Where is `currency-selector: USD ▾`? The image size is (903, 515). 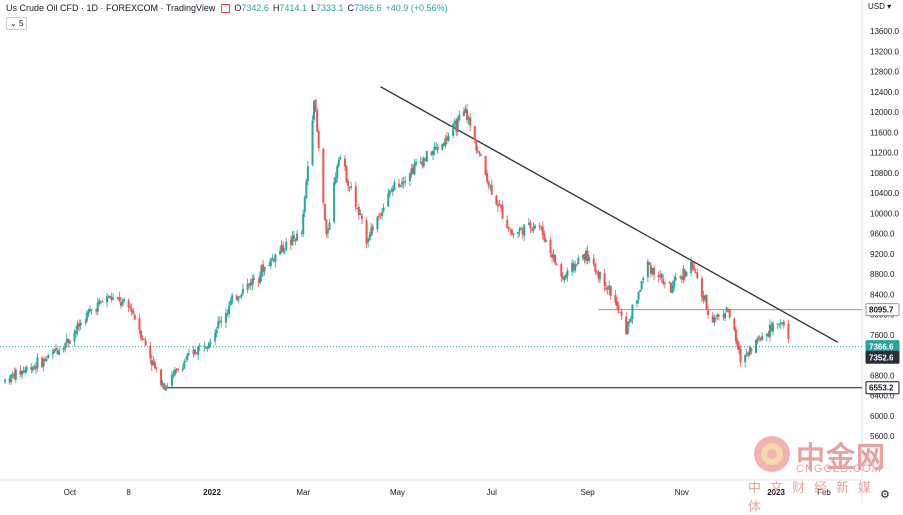 currency-selector: USD ▾ is located at coordinates (879, 6).